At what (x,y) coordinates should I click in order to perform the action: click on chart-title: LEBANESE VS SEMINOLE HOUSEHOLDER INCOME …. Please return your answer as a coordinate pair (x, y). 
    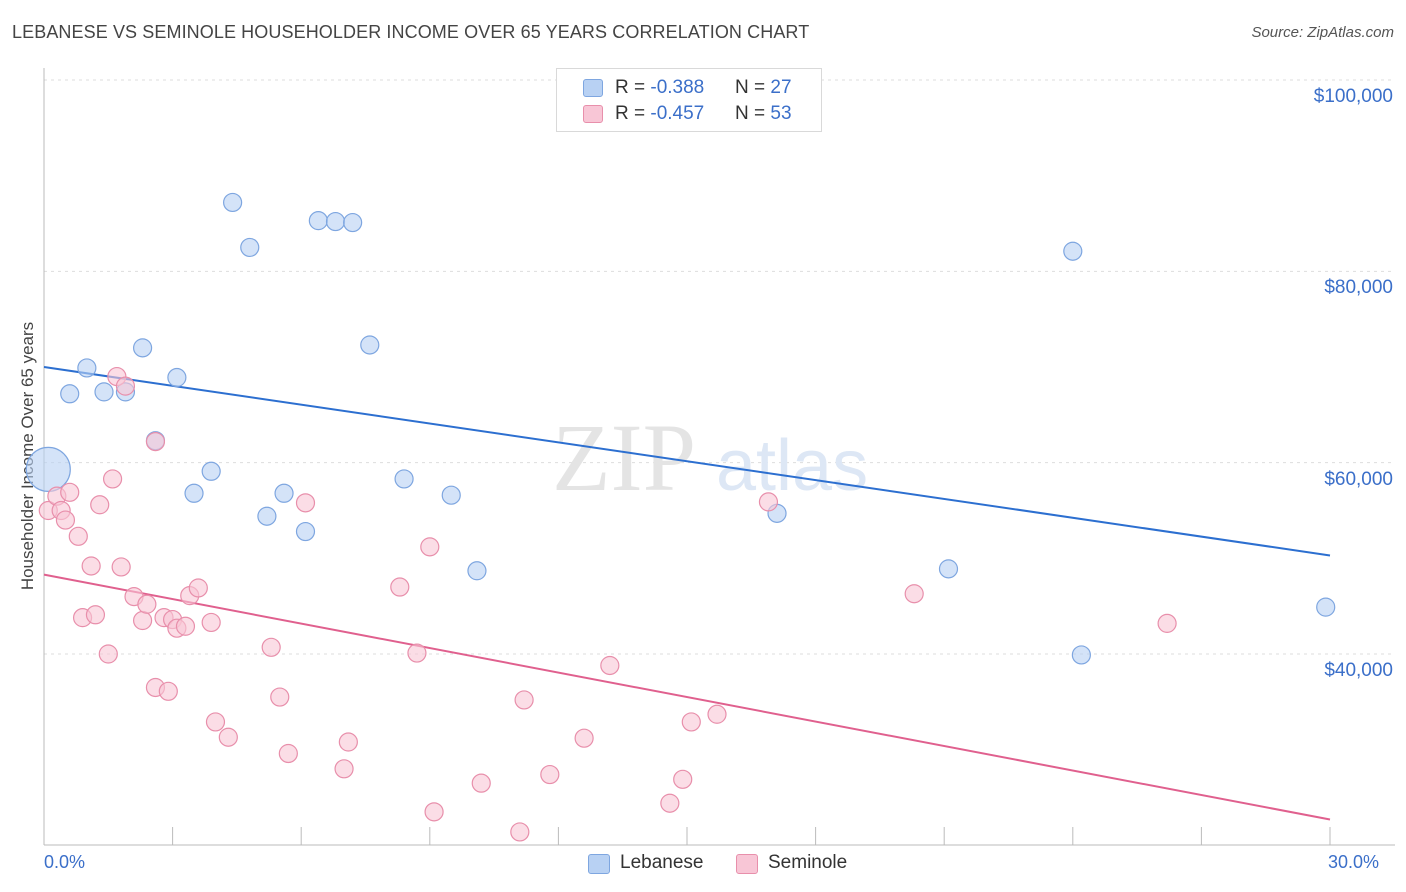
    Looking at the image, I should click on (411, 32).